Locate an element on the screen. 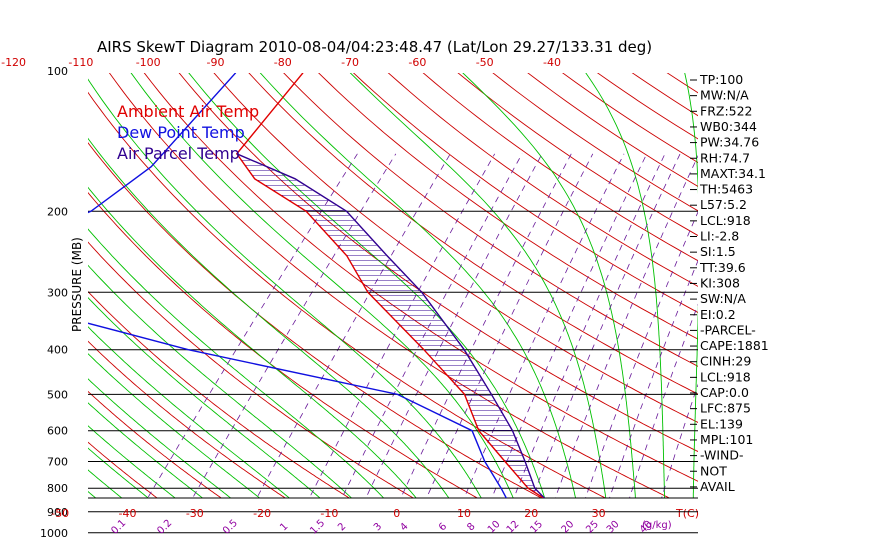 The width and height of the screenshot is (870, 560). index-value: SW:N/A is located at coordinates (723, 298).